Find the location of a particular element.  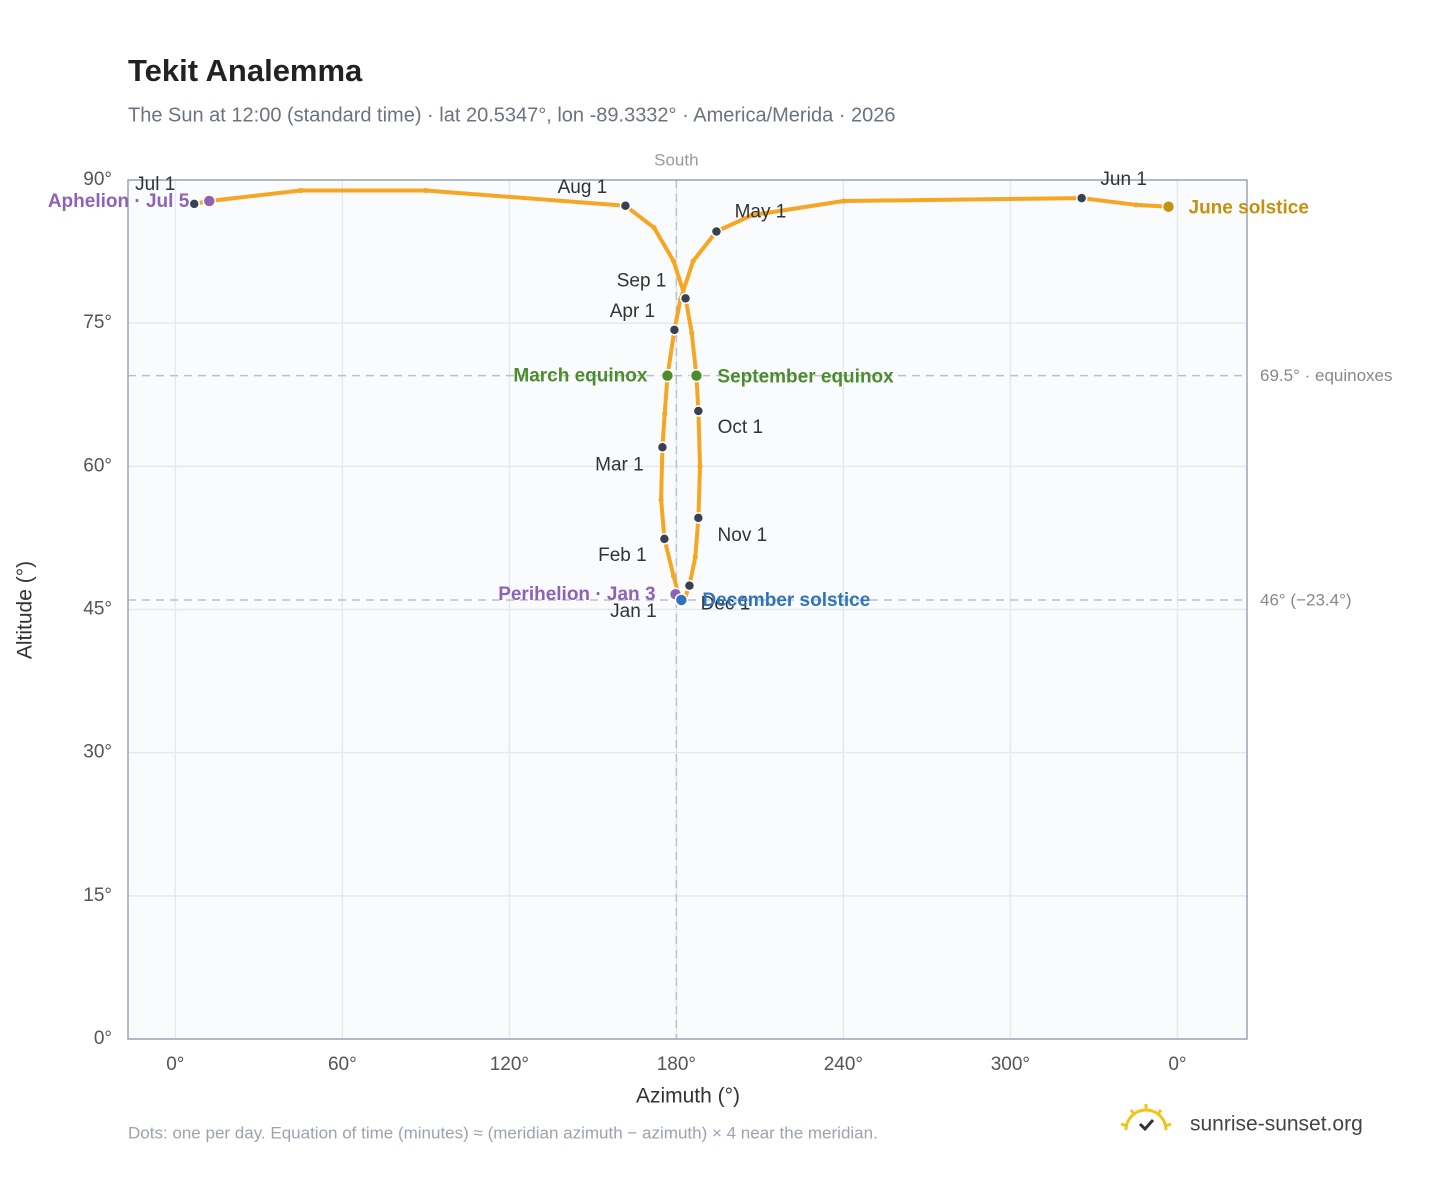

y-tick-label: 90° is located at coordinates (97, 179).